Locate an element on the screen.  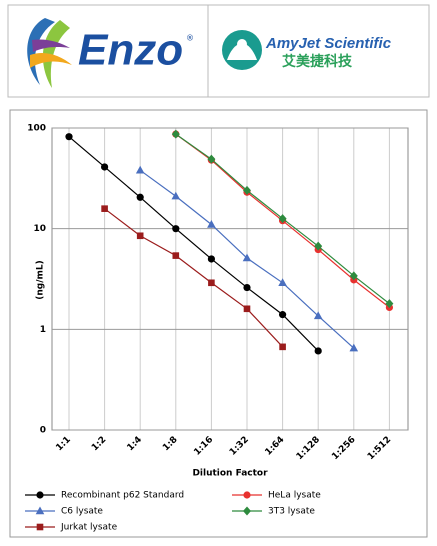
y-tick-label: 100 is located at coordinates (36, 129).